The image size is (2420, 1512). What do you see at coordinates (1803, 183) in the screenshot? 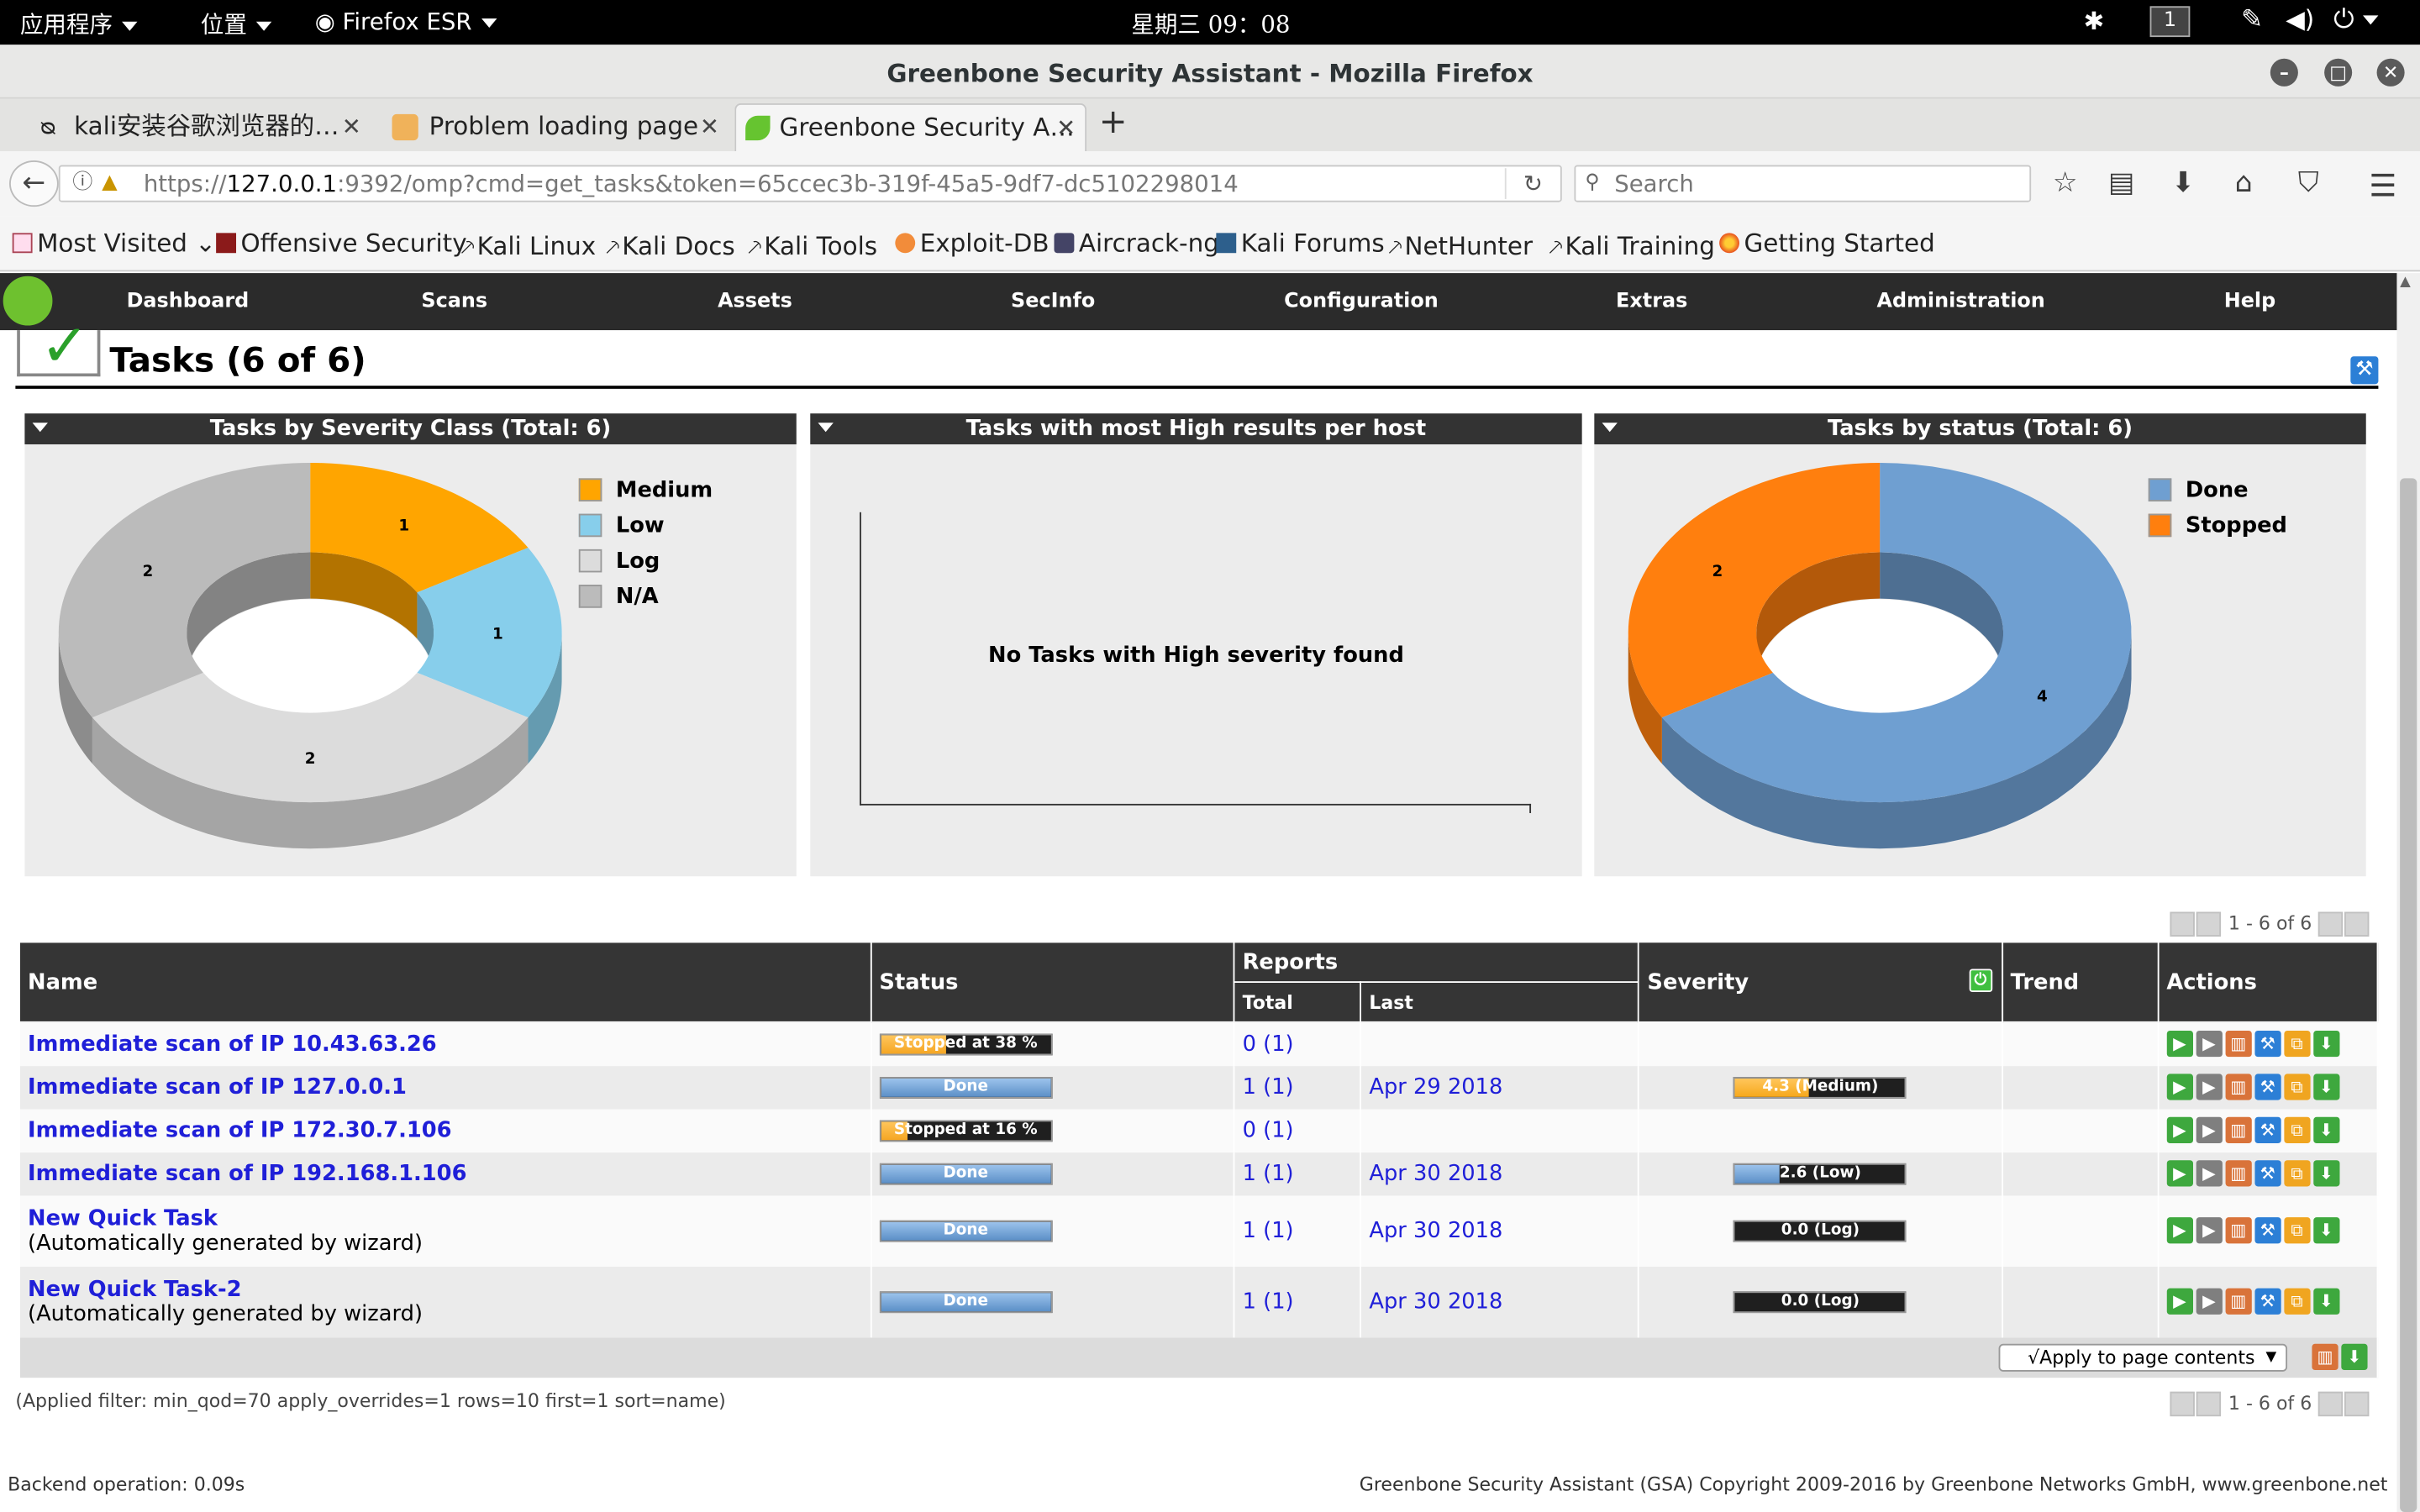
I see `search-input: ⚲ Search` at bounding box center [1803, 183].